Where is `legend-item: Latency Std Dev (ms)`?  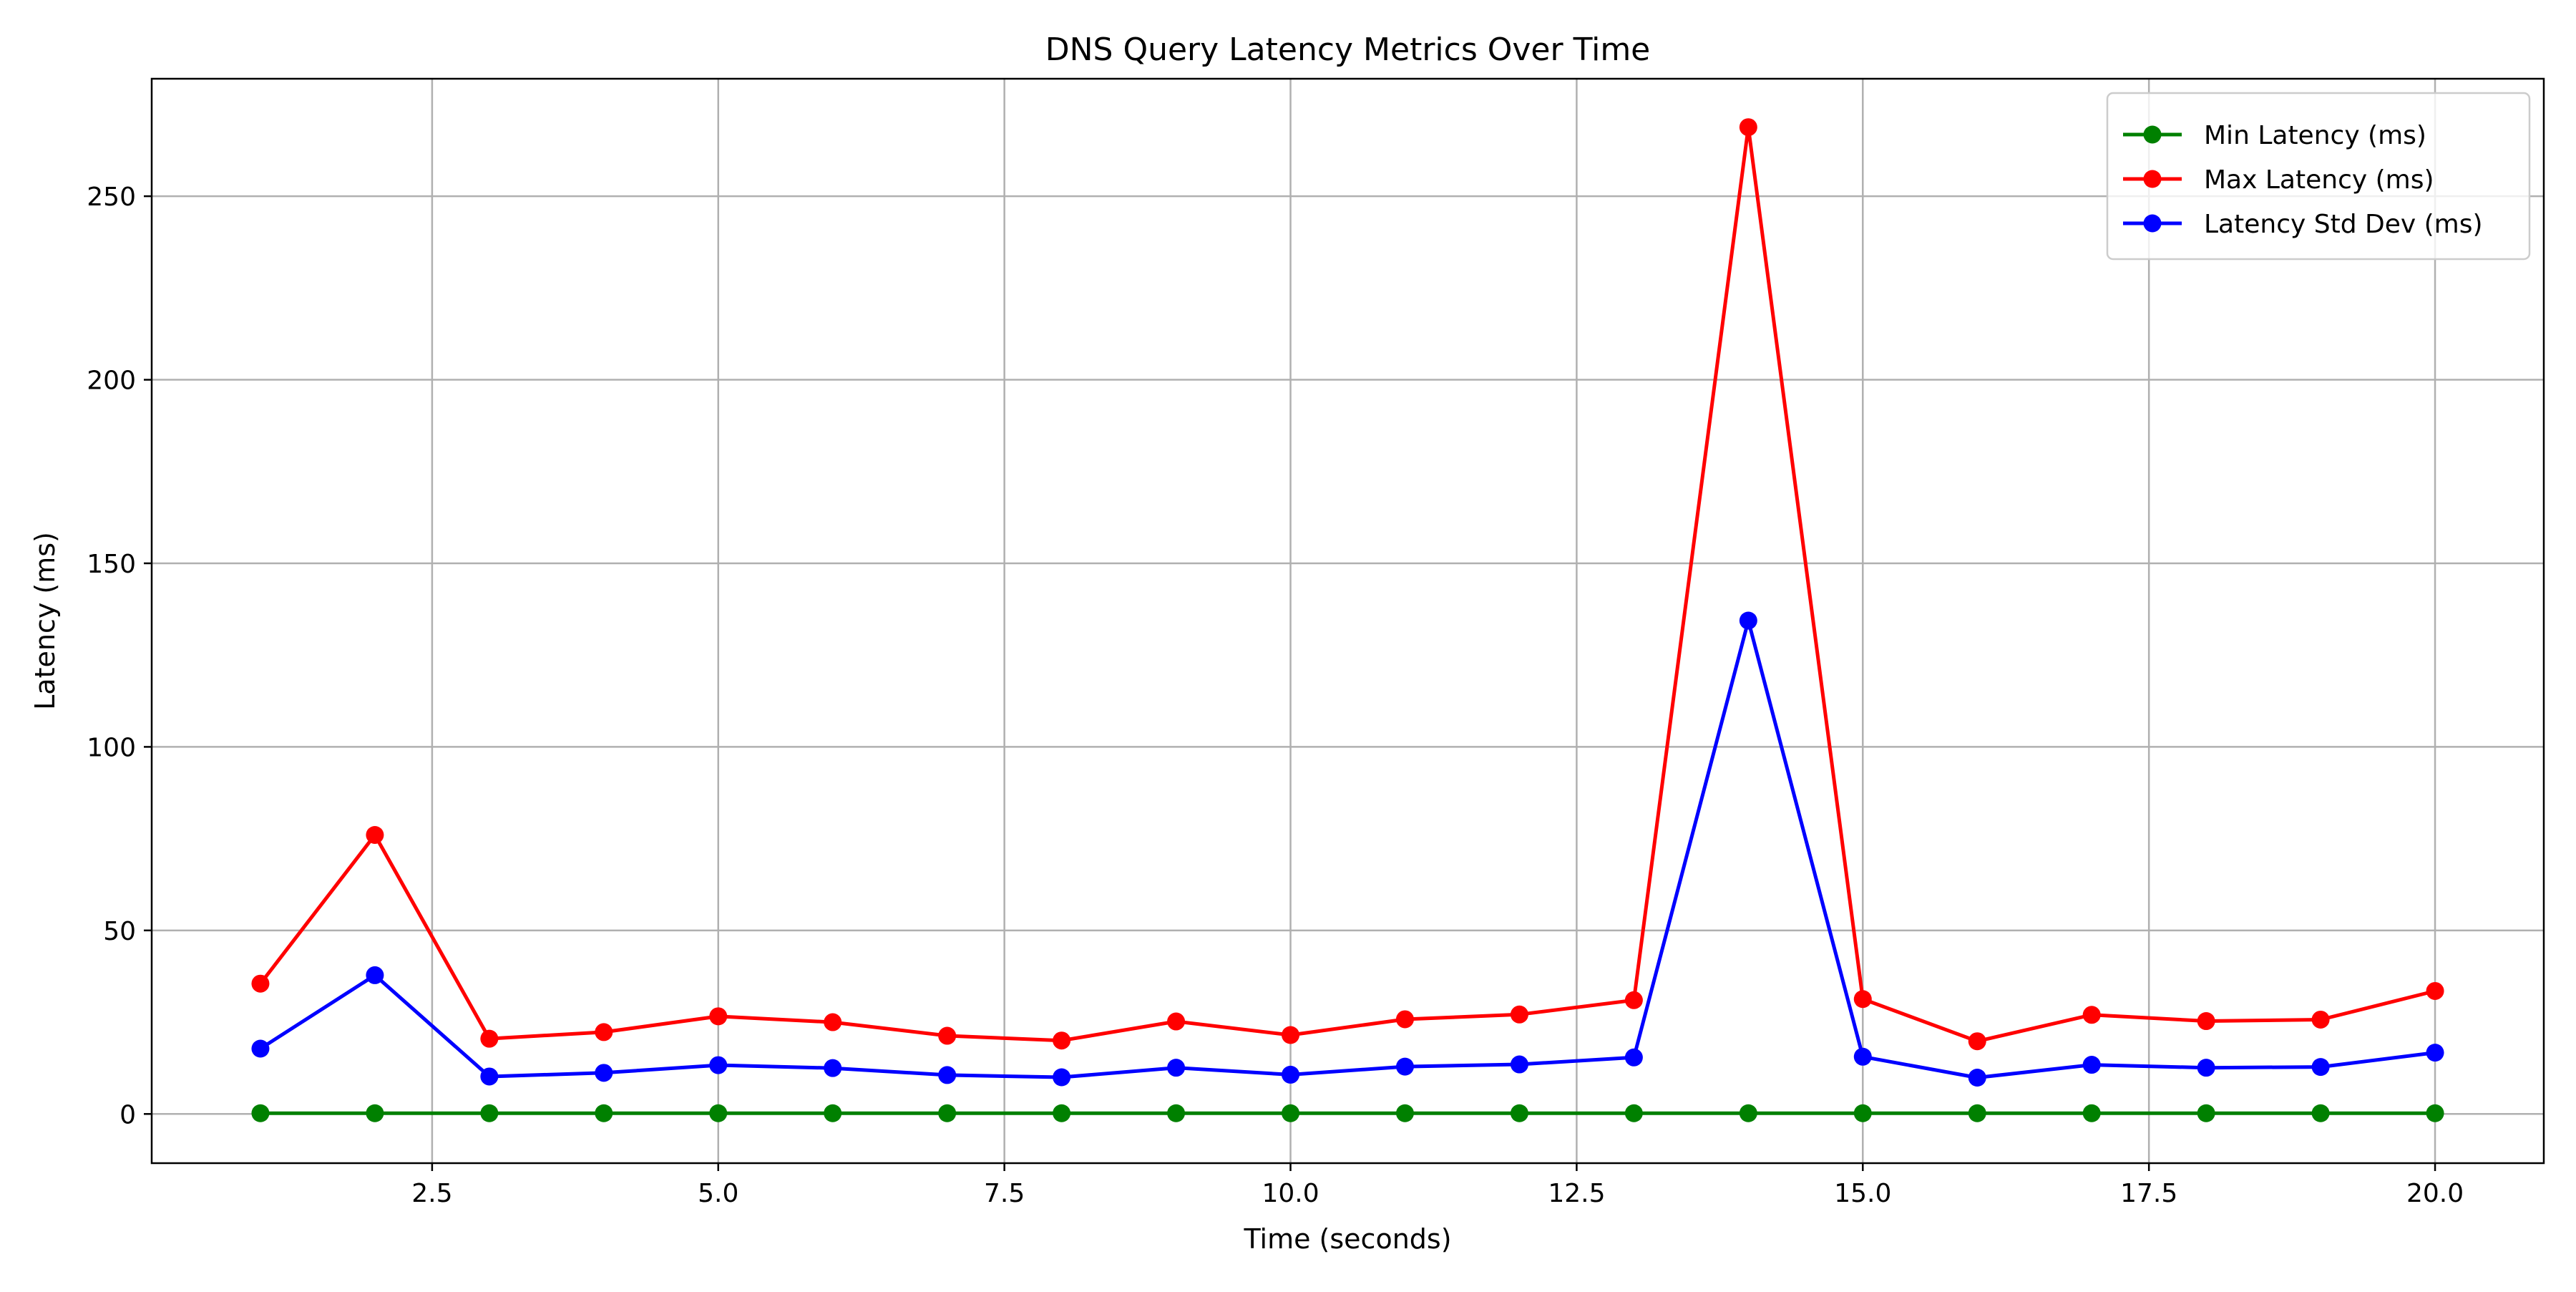
legend-item: Latency Std Dev (ms) is located at coordinates (2303, 224).